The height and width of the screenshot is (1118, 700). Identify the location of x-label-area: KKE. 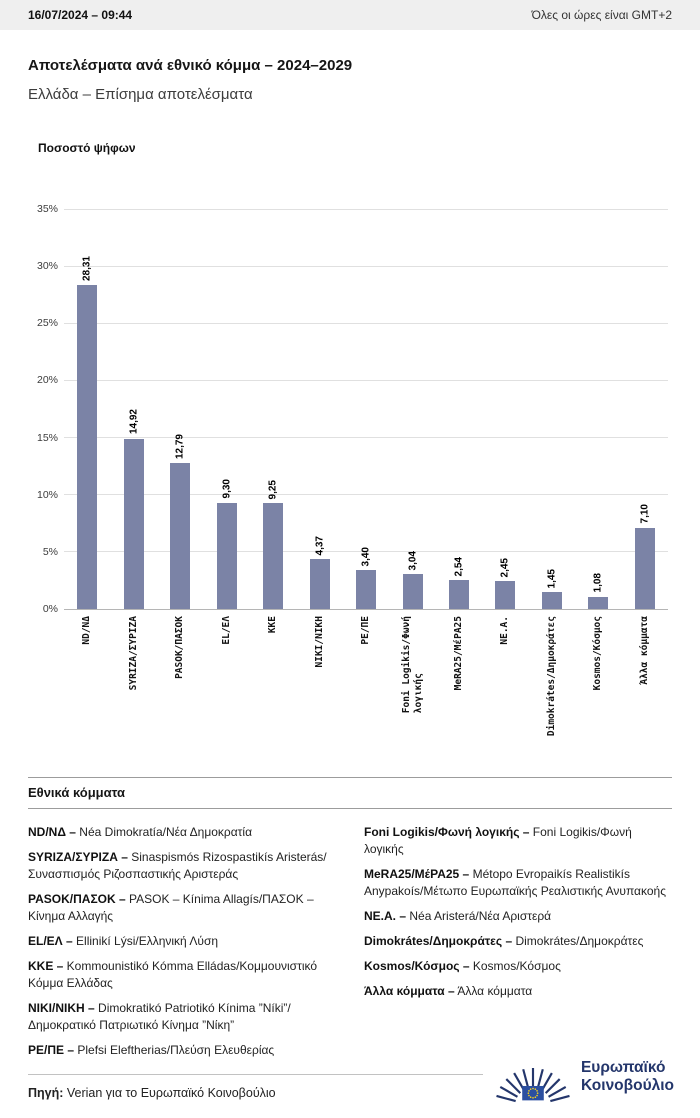
(273, 685).